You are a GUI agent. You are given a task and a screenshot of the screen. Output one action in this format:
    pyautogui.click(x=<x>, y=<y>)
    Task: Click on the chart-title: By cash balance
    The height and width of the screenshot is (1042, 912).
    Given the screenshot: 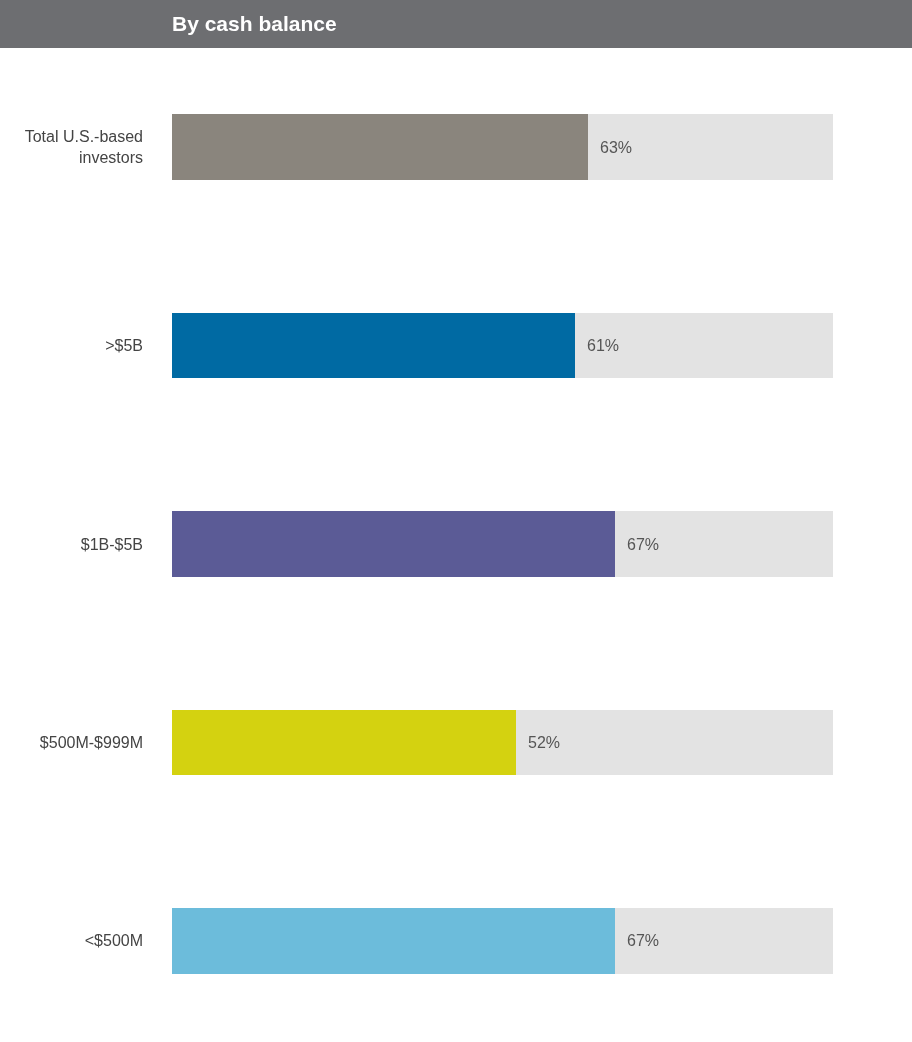 What is the action you would take?
    pyautogui.click(x=254, y=24)
    